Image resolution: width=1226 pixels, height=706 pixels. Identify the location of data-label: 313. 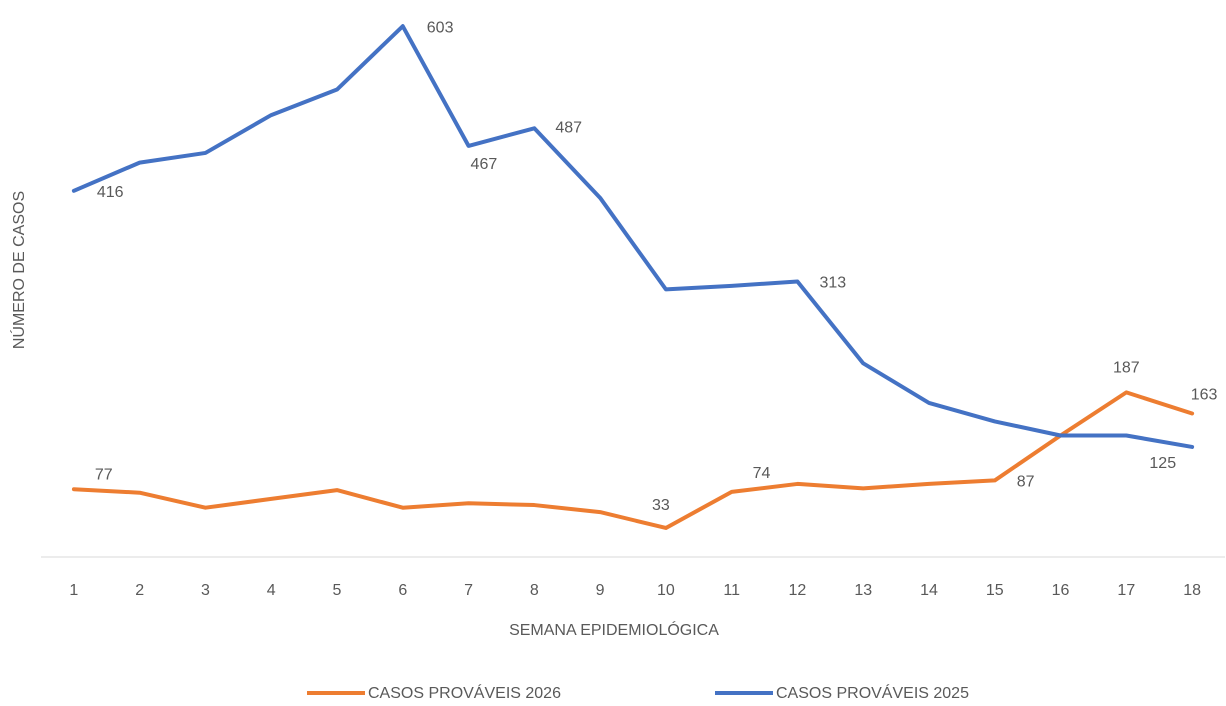
(832, 283).